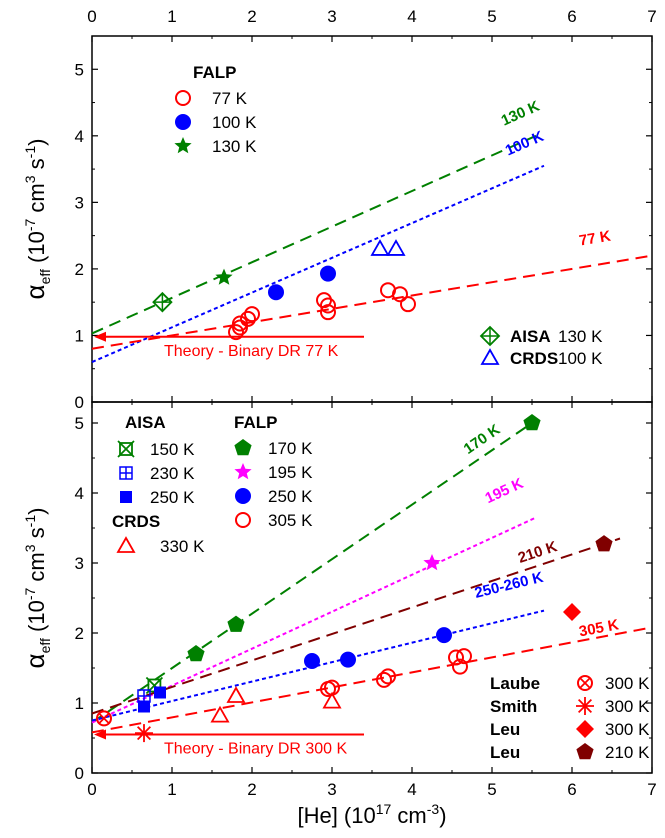 This screenshot has height=838, width=665. What do you see at coordinates (595, 239) in the screenshot?
I see `fit-label: 77 K` at bounding box center [595, 239].